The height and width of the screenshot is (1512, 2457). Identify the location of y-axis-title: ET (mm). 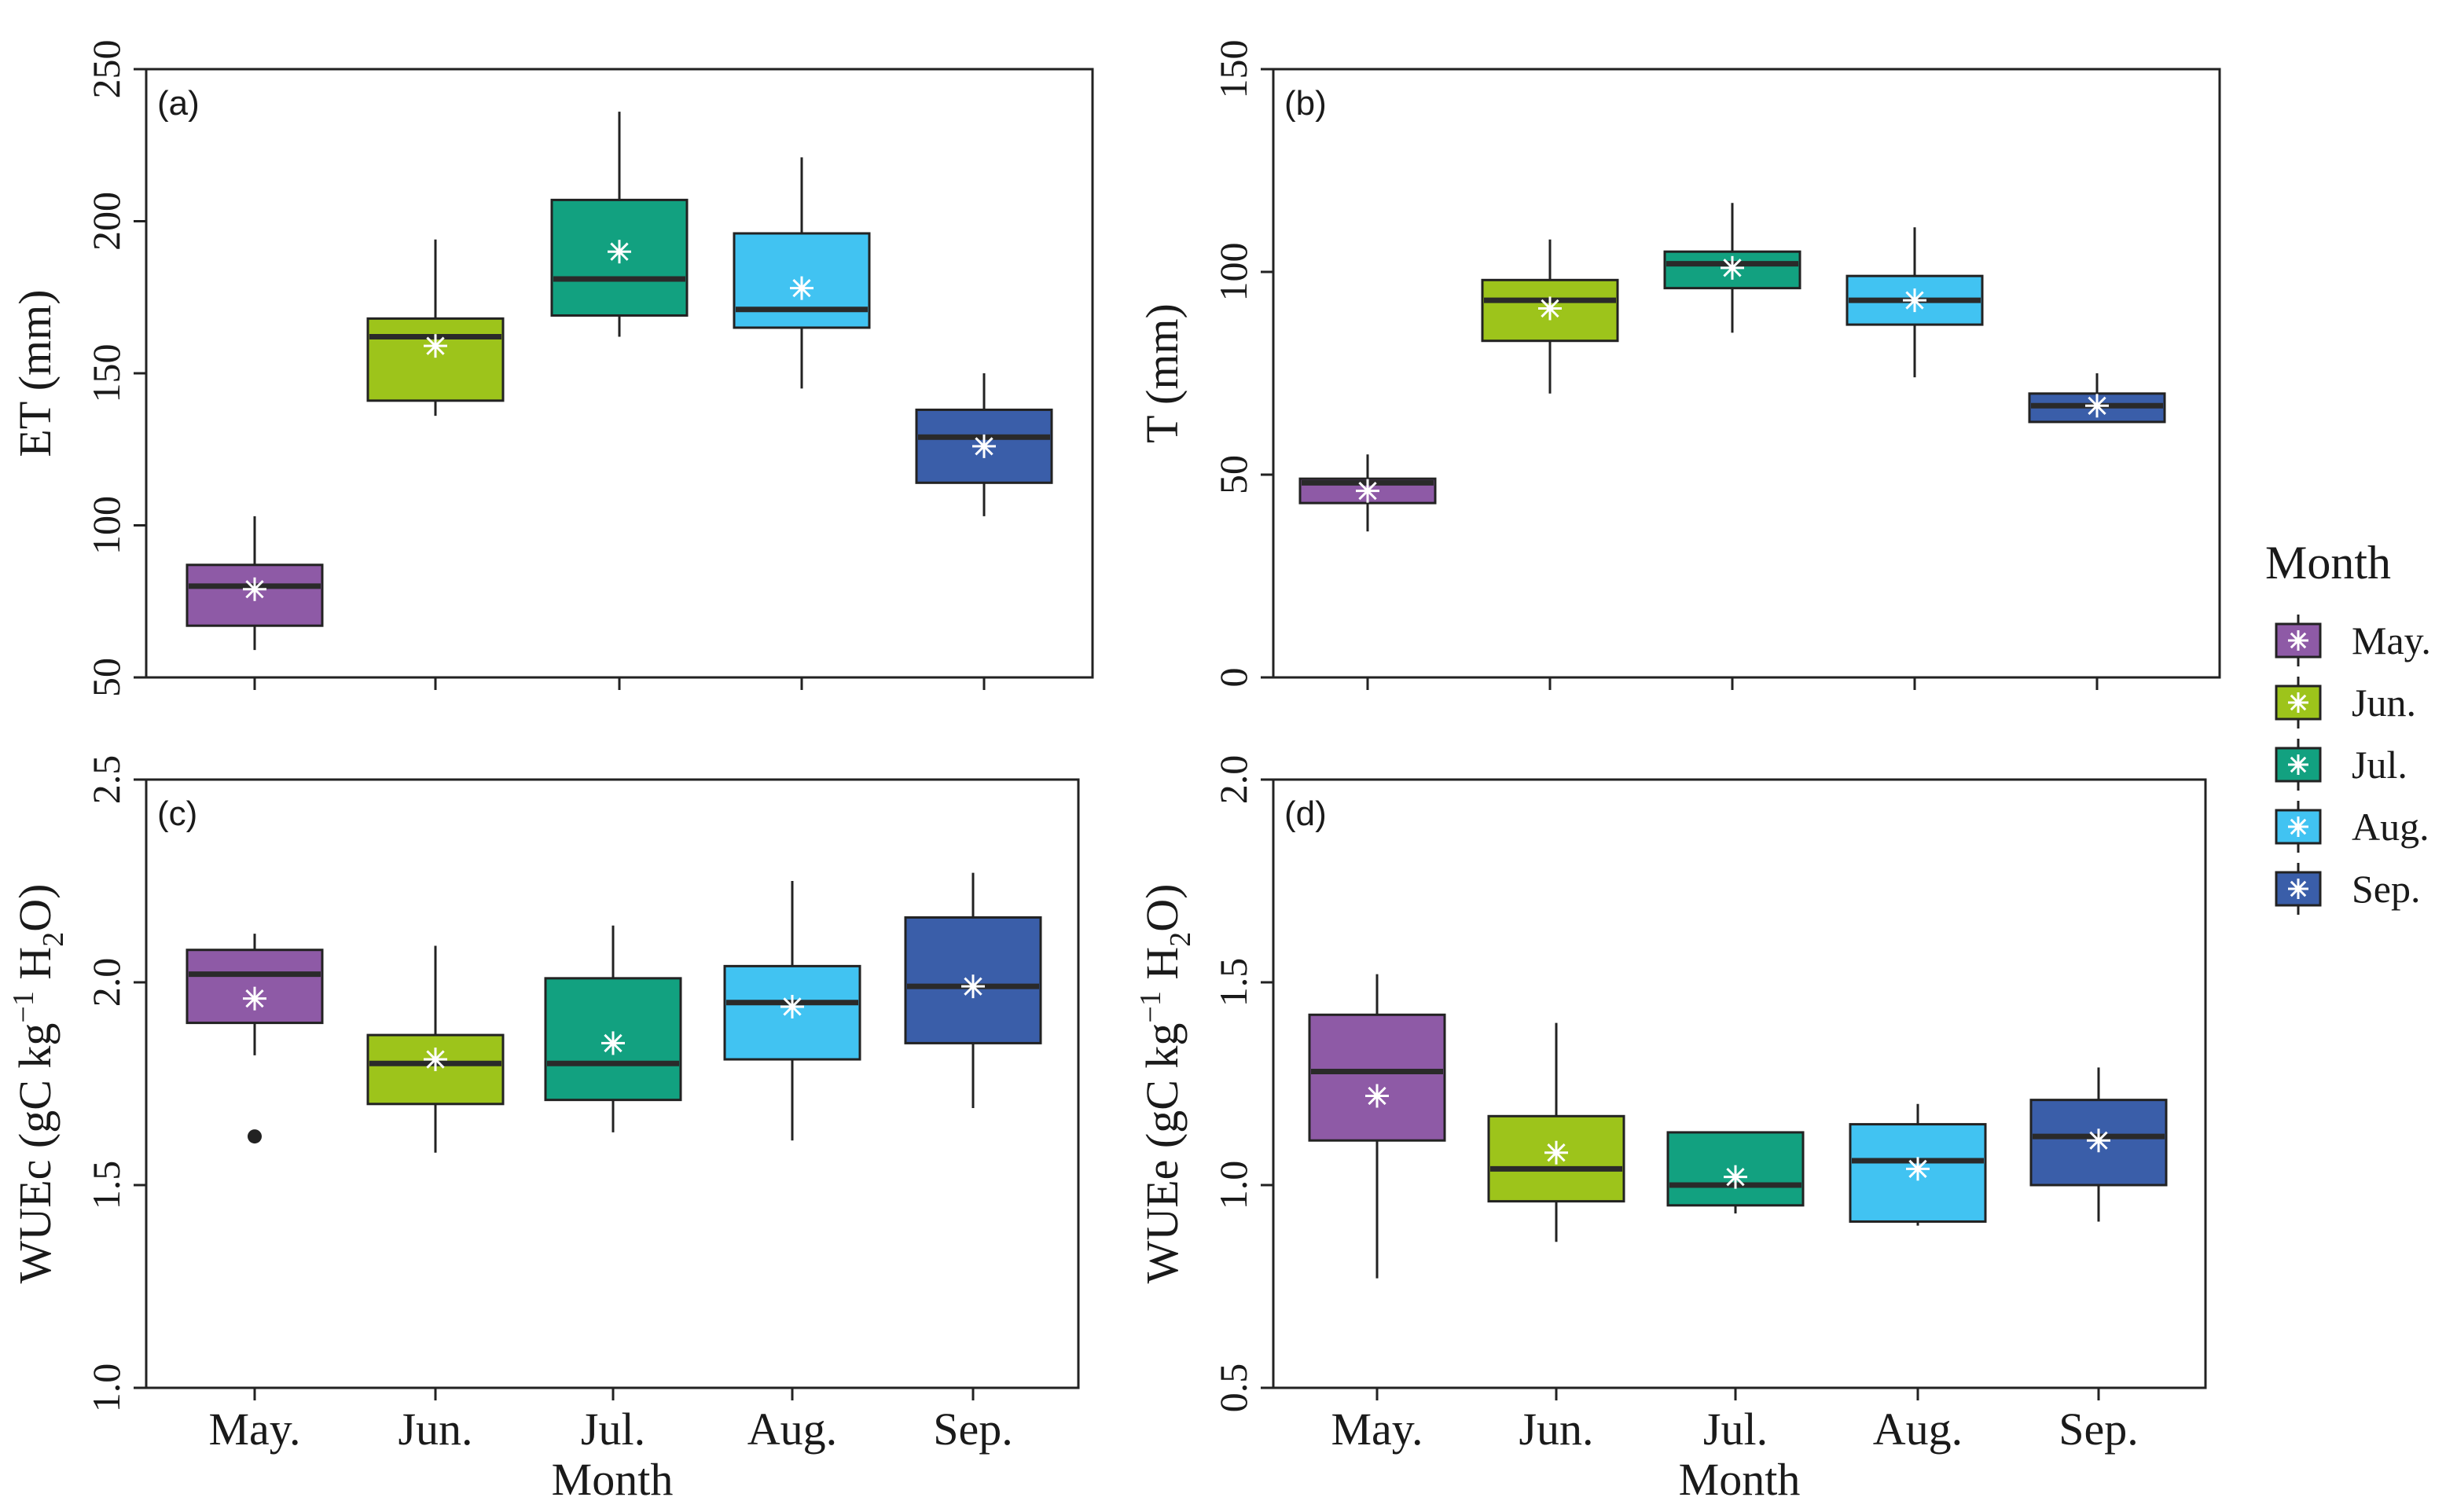
(35, 373).